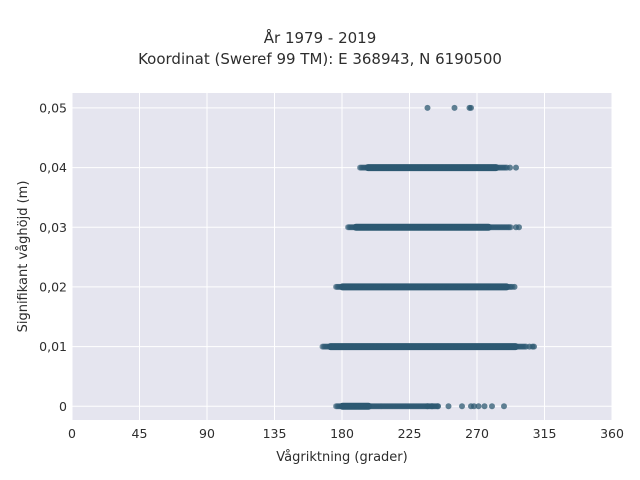  Describe the element at coordinates (53, 346) in the screenshot. I see `y-tick-label: 0,01` at that location.